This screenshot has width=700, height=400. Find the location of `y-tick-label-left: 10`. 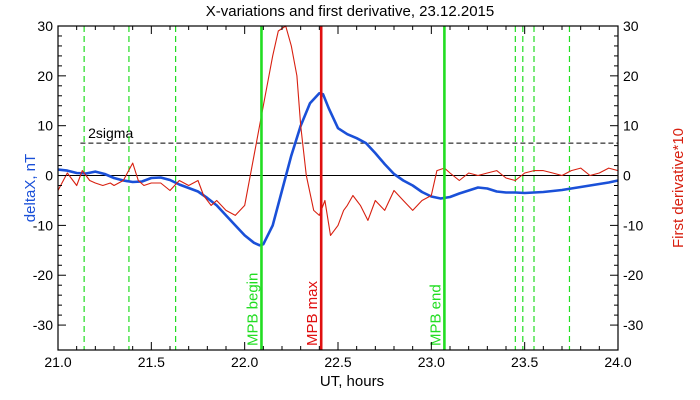

y-tick-label-left: 10 is located at coordinates (45, 126).